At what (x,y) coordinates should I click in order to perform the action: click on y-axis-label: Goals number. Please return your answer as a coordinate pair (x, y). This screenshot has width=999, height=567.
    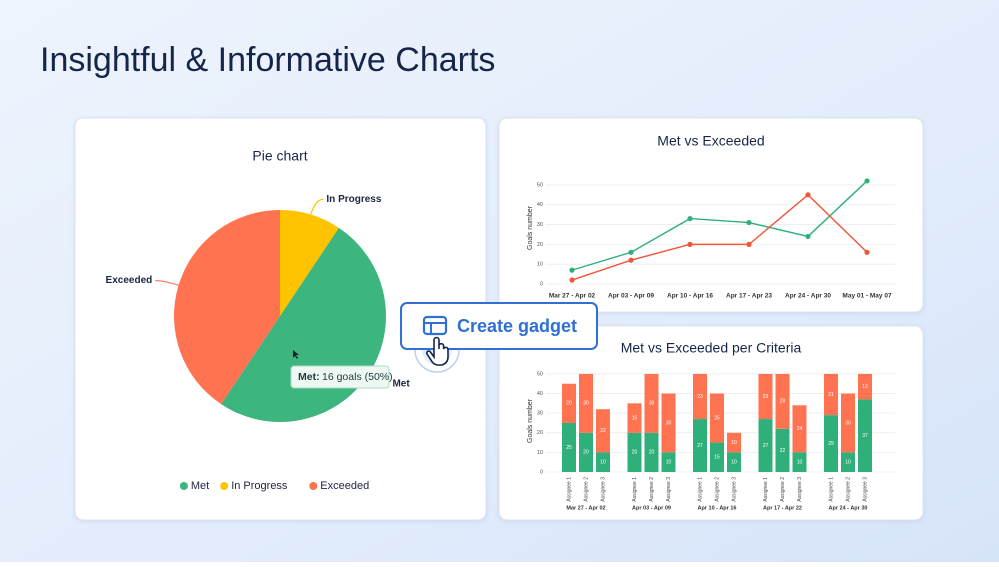
    Looking at the image, I should click on (530, 227).